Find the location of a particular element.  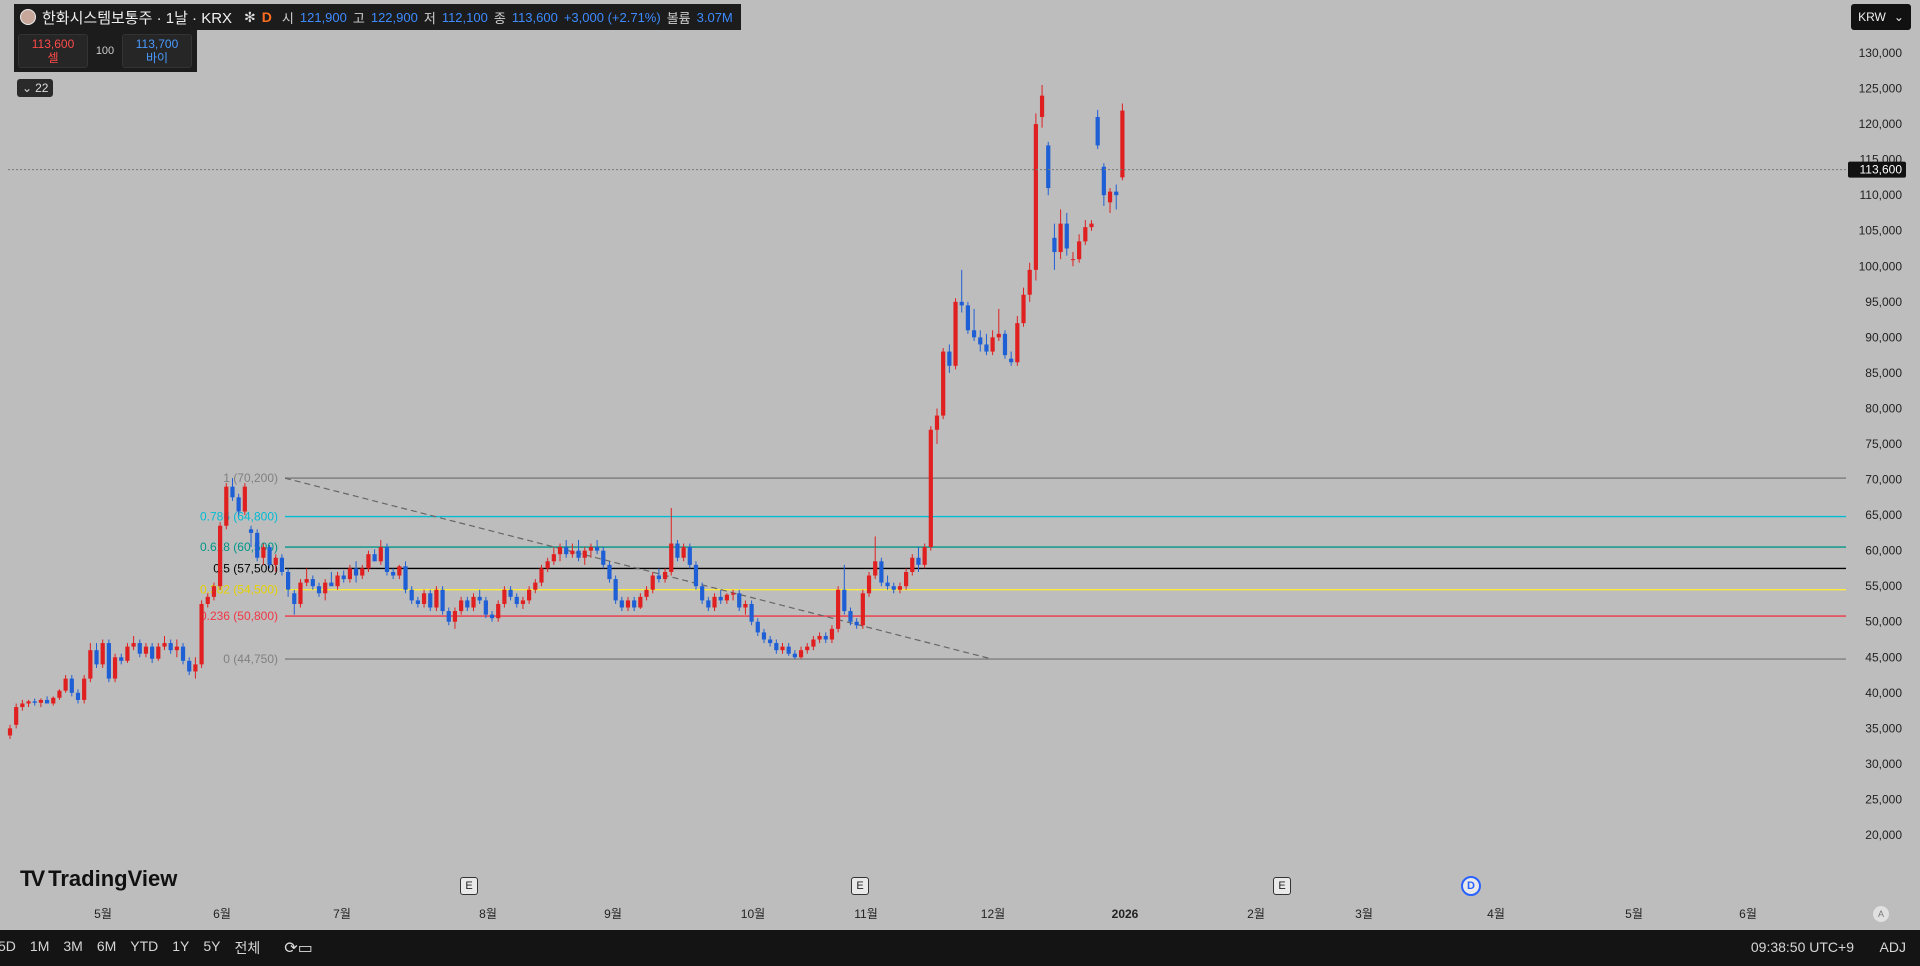

range-5y: 5Y is located at coordinates (212, 946).